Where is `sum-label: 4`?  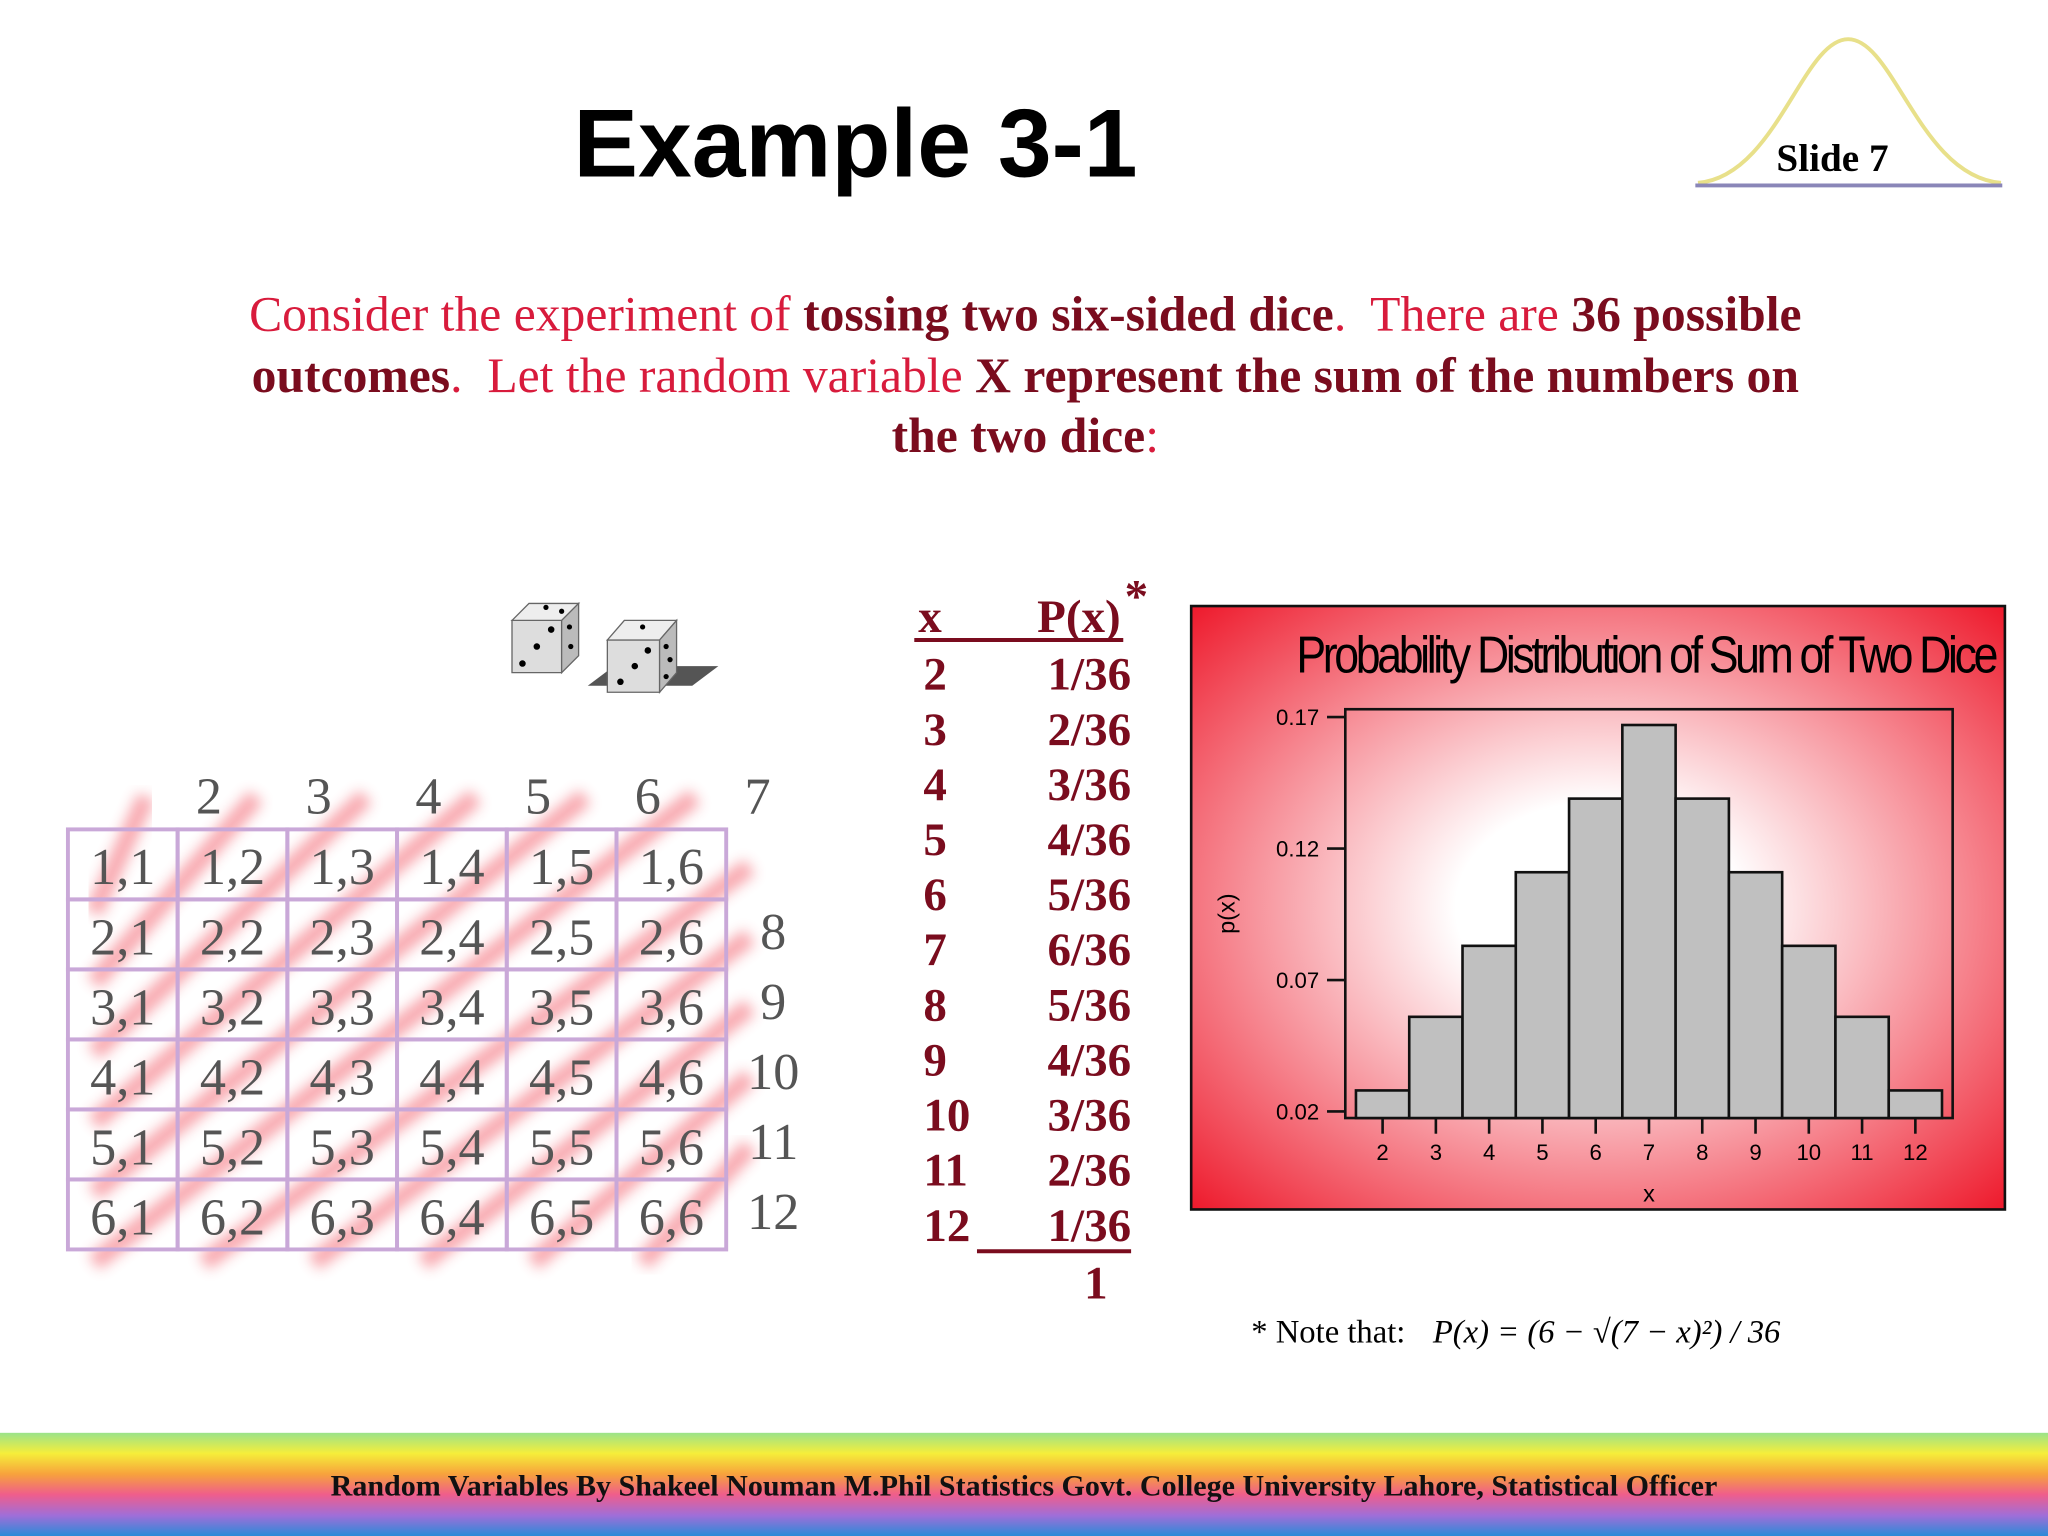 sum-label: 4 is located at coordinates (428, 797).